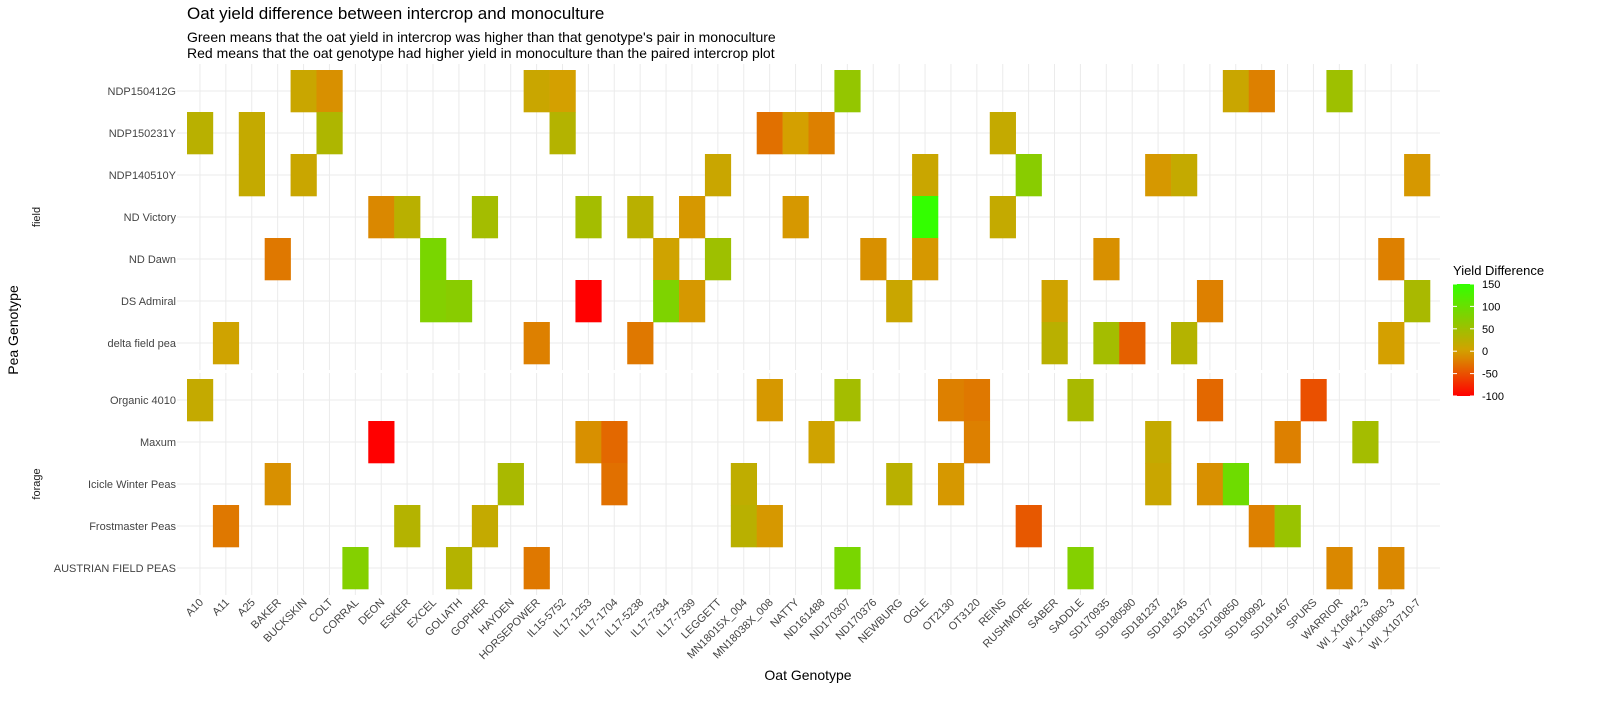  Describe the element at coordinates (1488, 330) in the screenshot. I see `legend-tick-label: 50` at that location.